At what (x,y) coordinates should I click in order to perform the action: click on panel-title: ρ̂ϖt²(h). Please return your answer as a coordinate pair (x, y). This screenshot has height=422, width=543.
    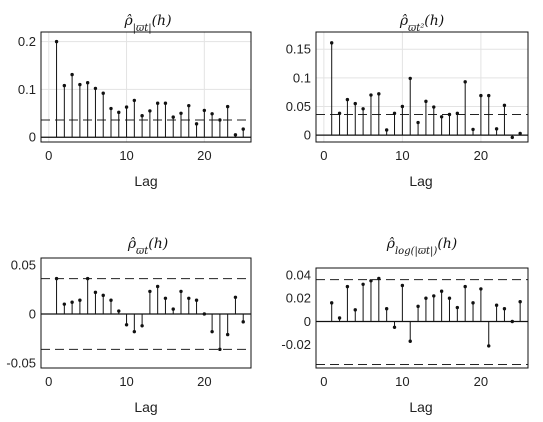
    Looking at the image, I should click on (421, 23).